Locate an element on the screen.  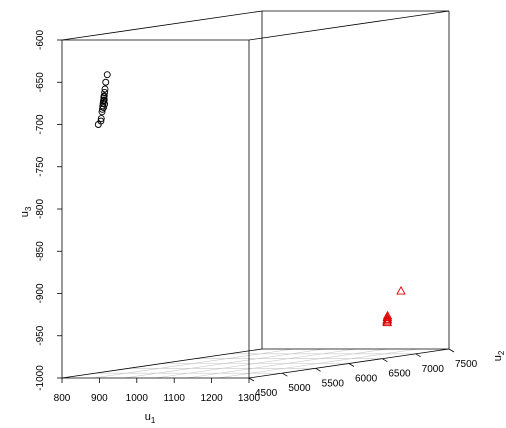
u2-tick-label: 7000 is located at coordinates (433, 369).